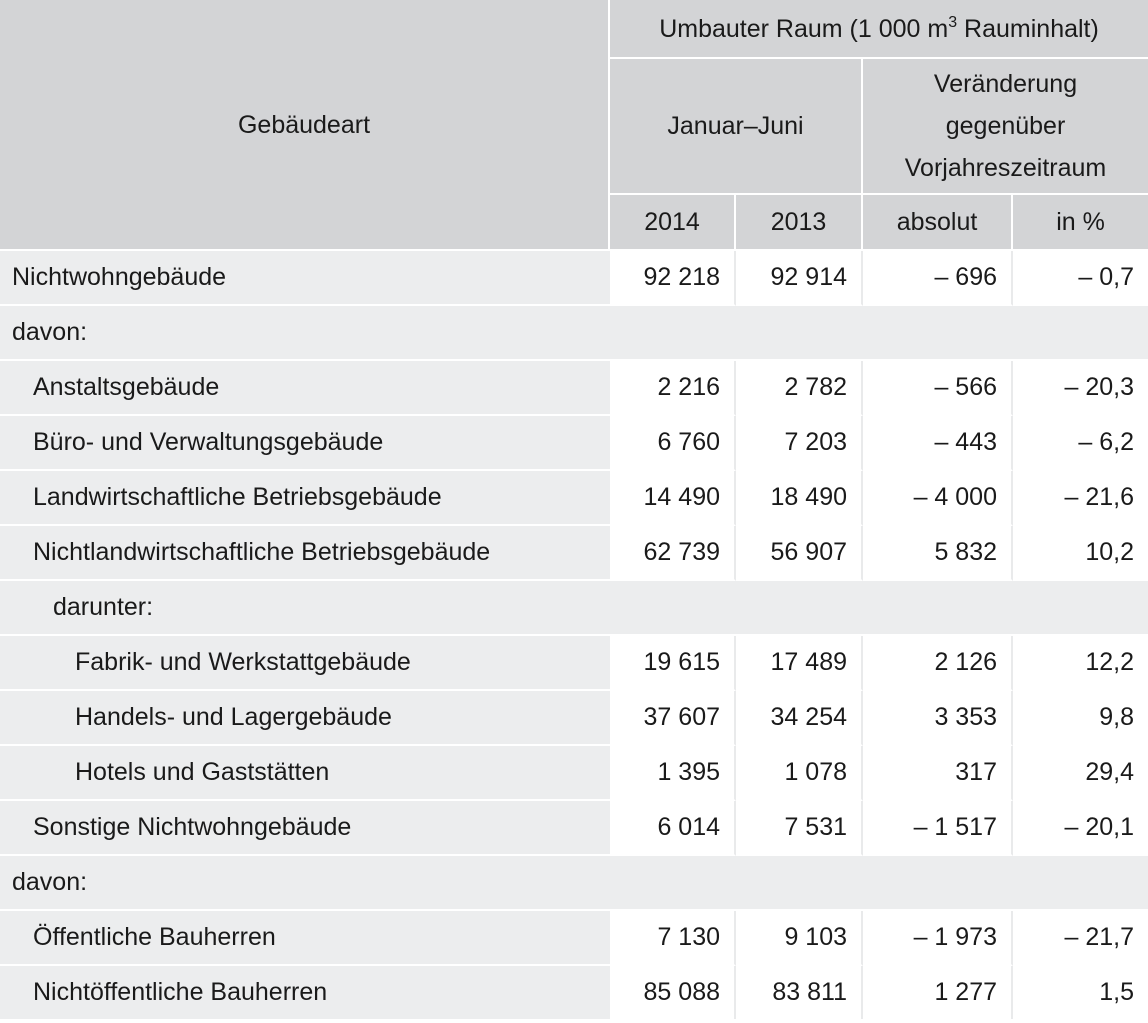 The width and height of the screenshot is (1148, 1023). What do you see at coordinates (799, 443) in the screenshot?
I see `cell-2013: 7 203` at bounding box center [799, 443].